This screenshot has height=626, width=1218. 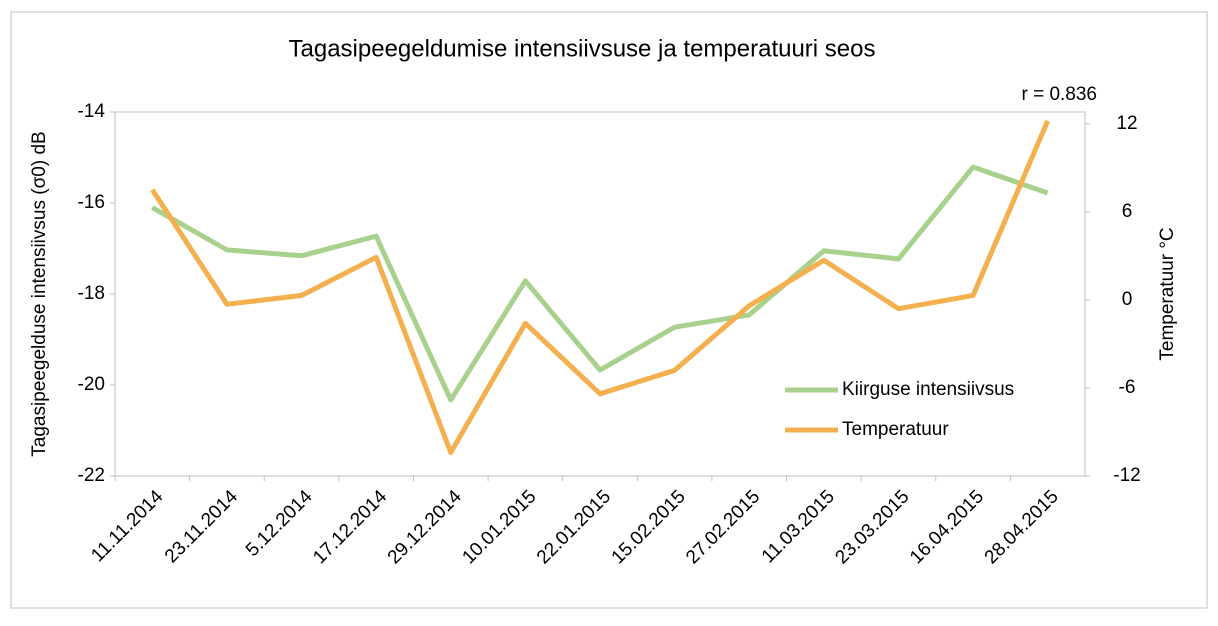 What do you see at coordinates (928, 389) in the screenshot?
I see `legend-label: Kiirguse intensiivsus` at bounding box center [928, 389].